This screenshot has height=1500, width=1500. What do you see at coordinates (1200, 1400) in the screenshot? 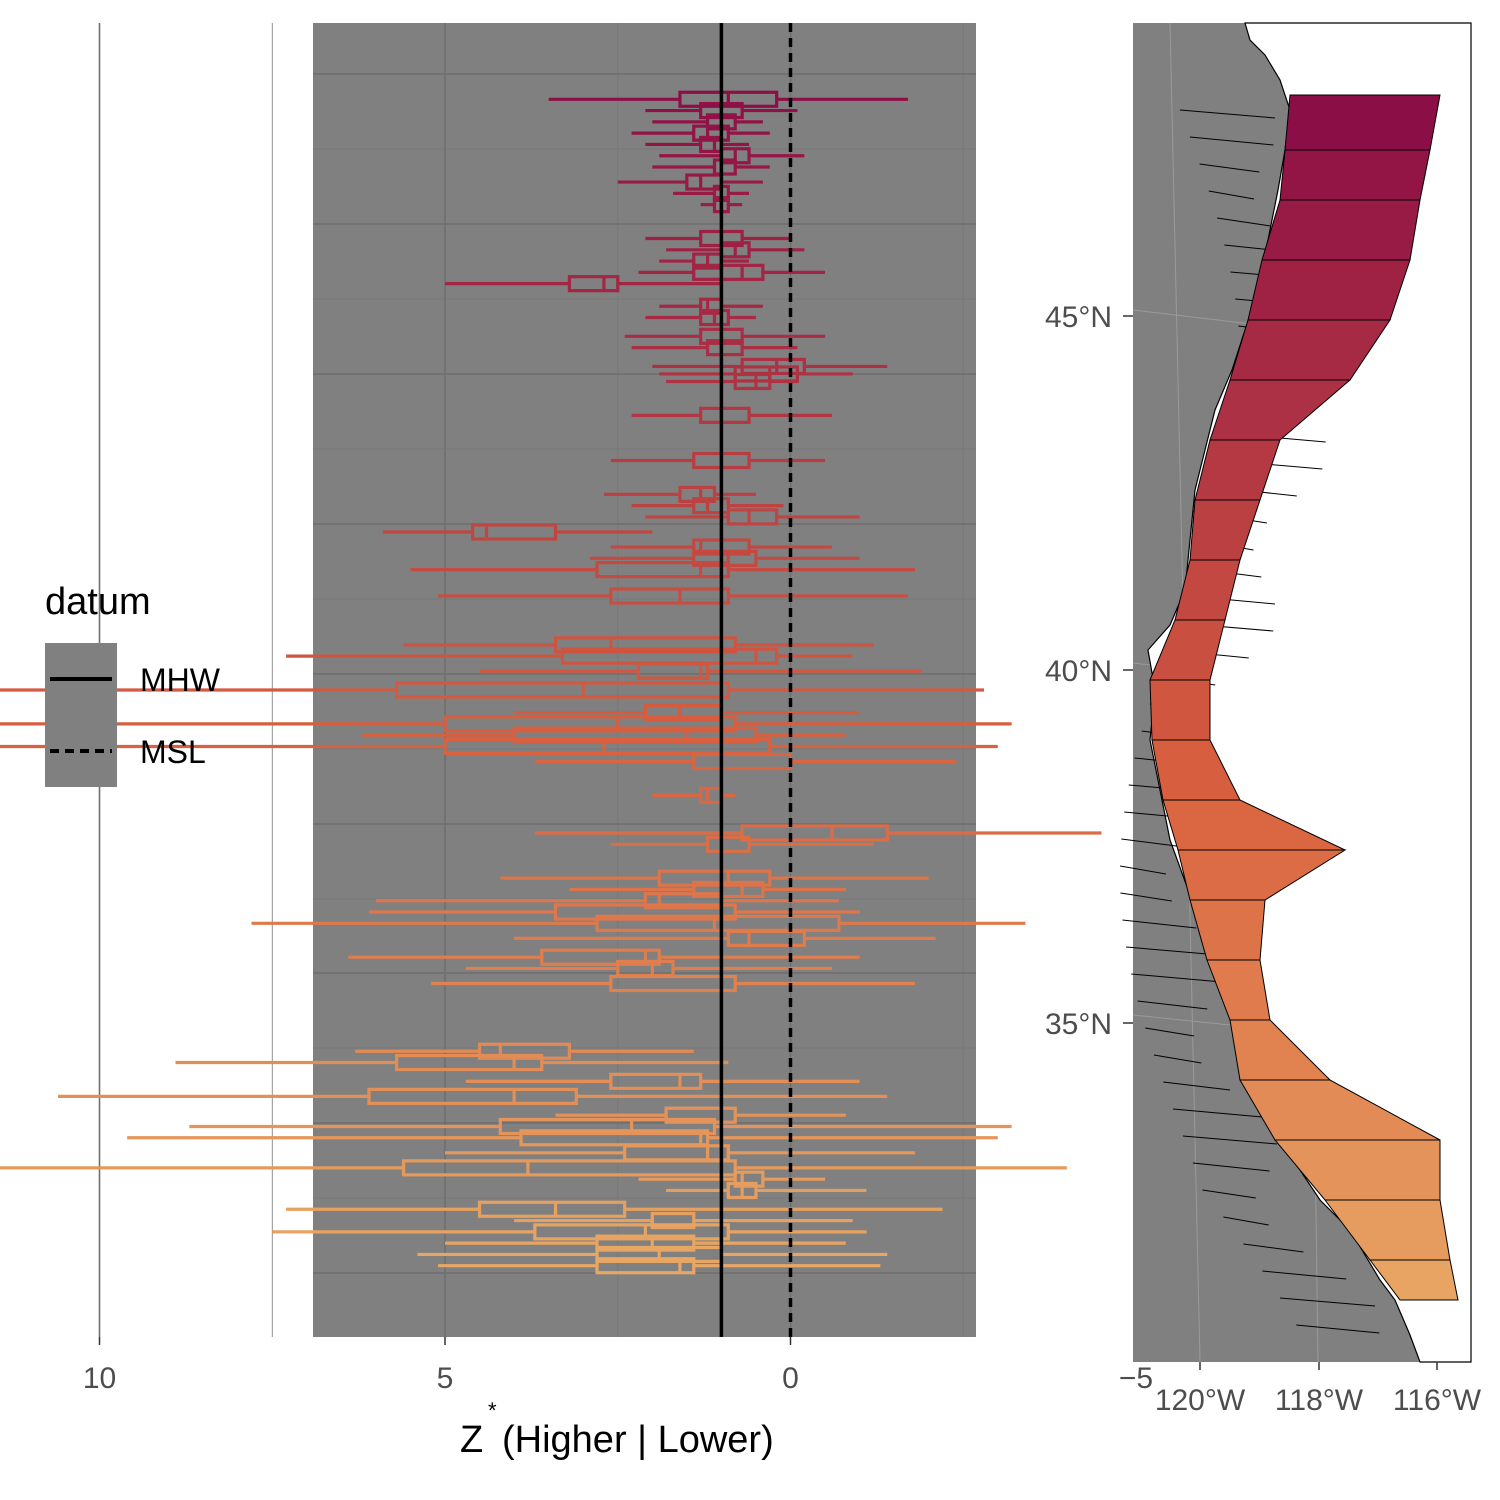
I see `map-x-tick-label: 120°W` at bounding box center [1200, 1400].